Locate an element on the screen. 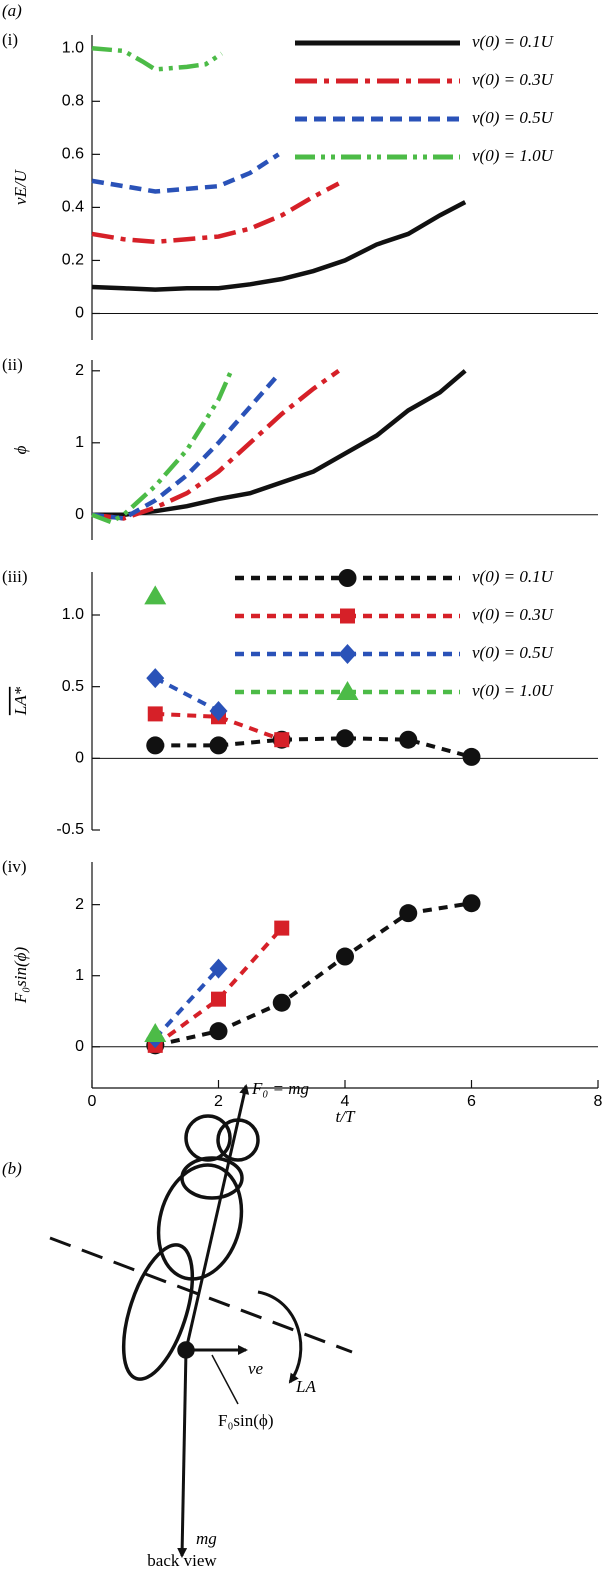 The height and width of the screenshot is (1572, 605). body-axis is located at coordinates (201, 1295).